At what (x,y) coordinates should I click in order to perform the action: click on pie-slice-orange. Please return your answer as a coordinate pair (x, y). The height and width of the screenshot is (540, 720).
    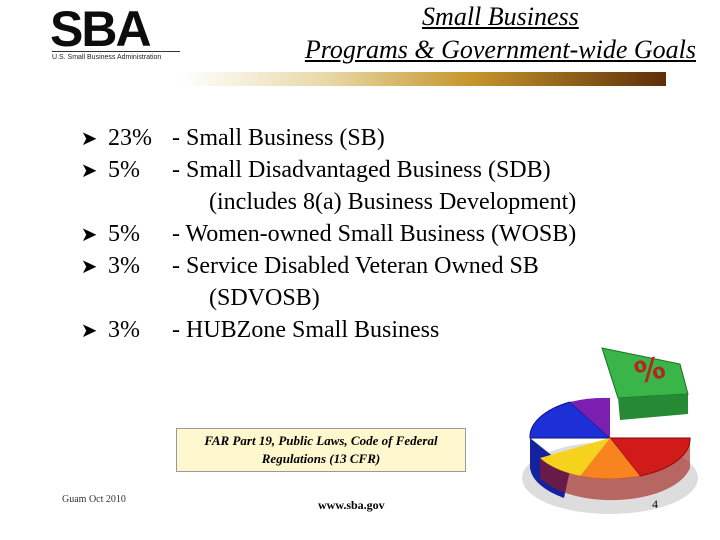
    Looking at the image, I should click on (610, 458).